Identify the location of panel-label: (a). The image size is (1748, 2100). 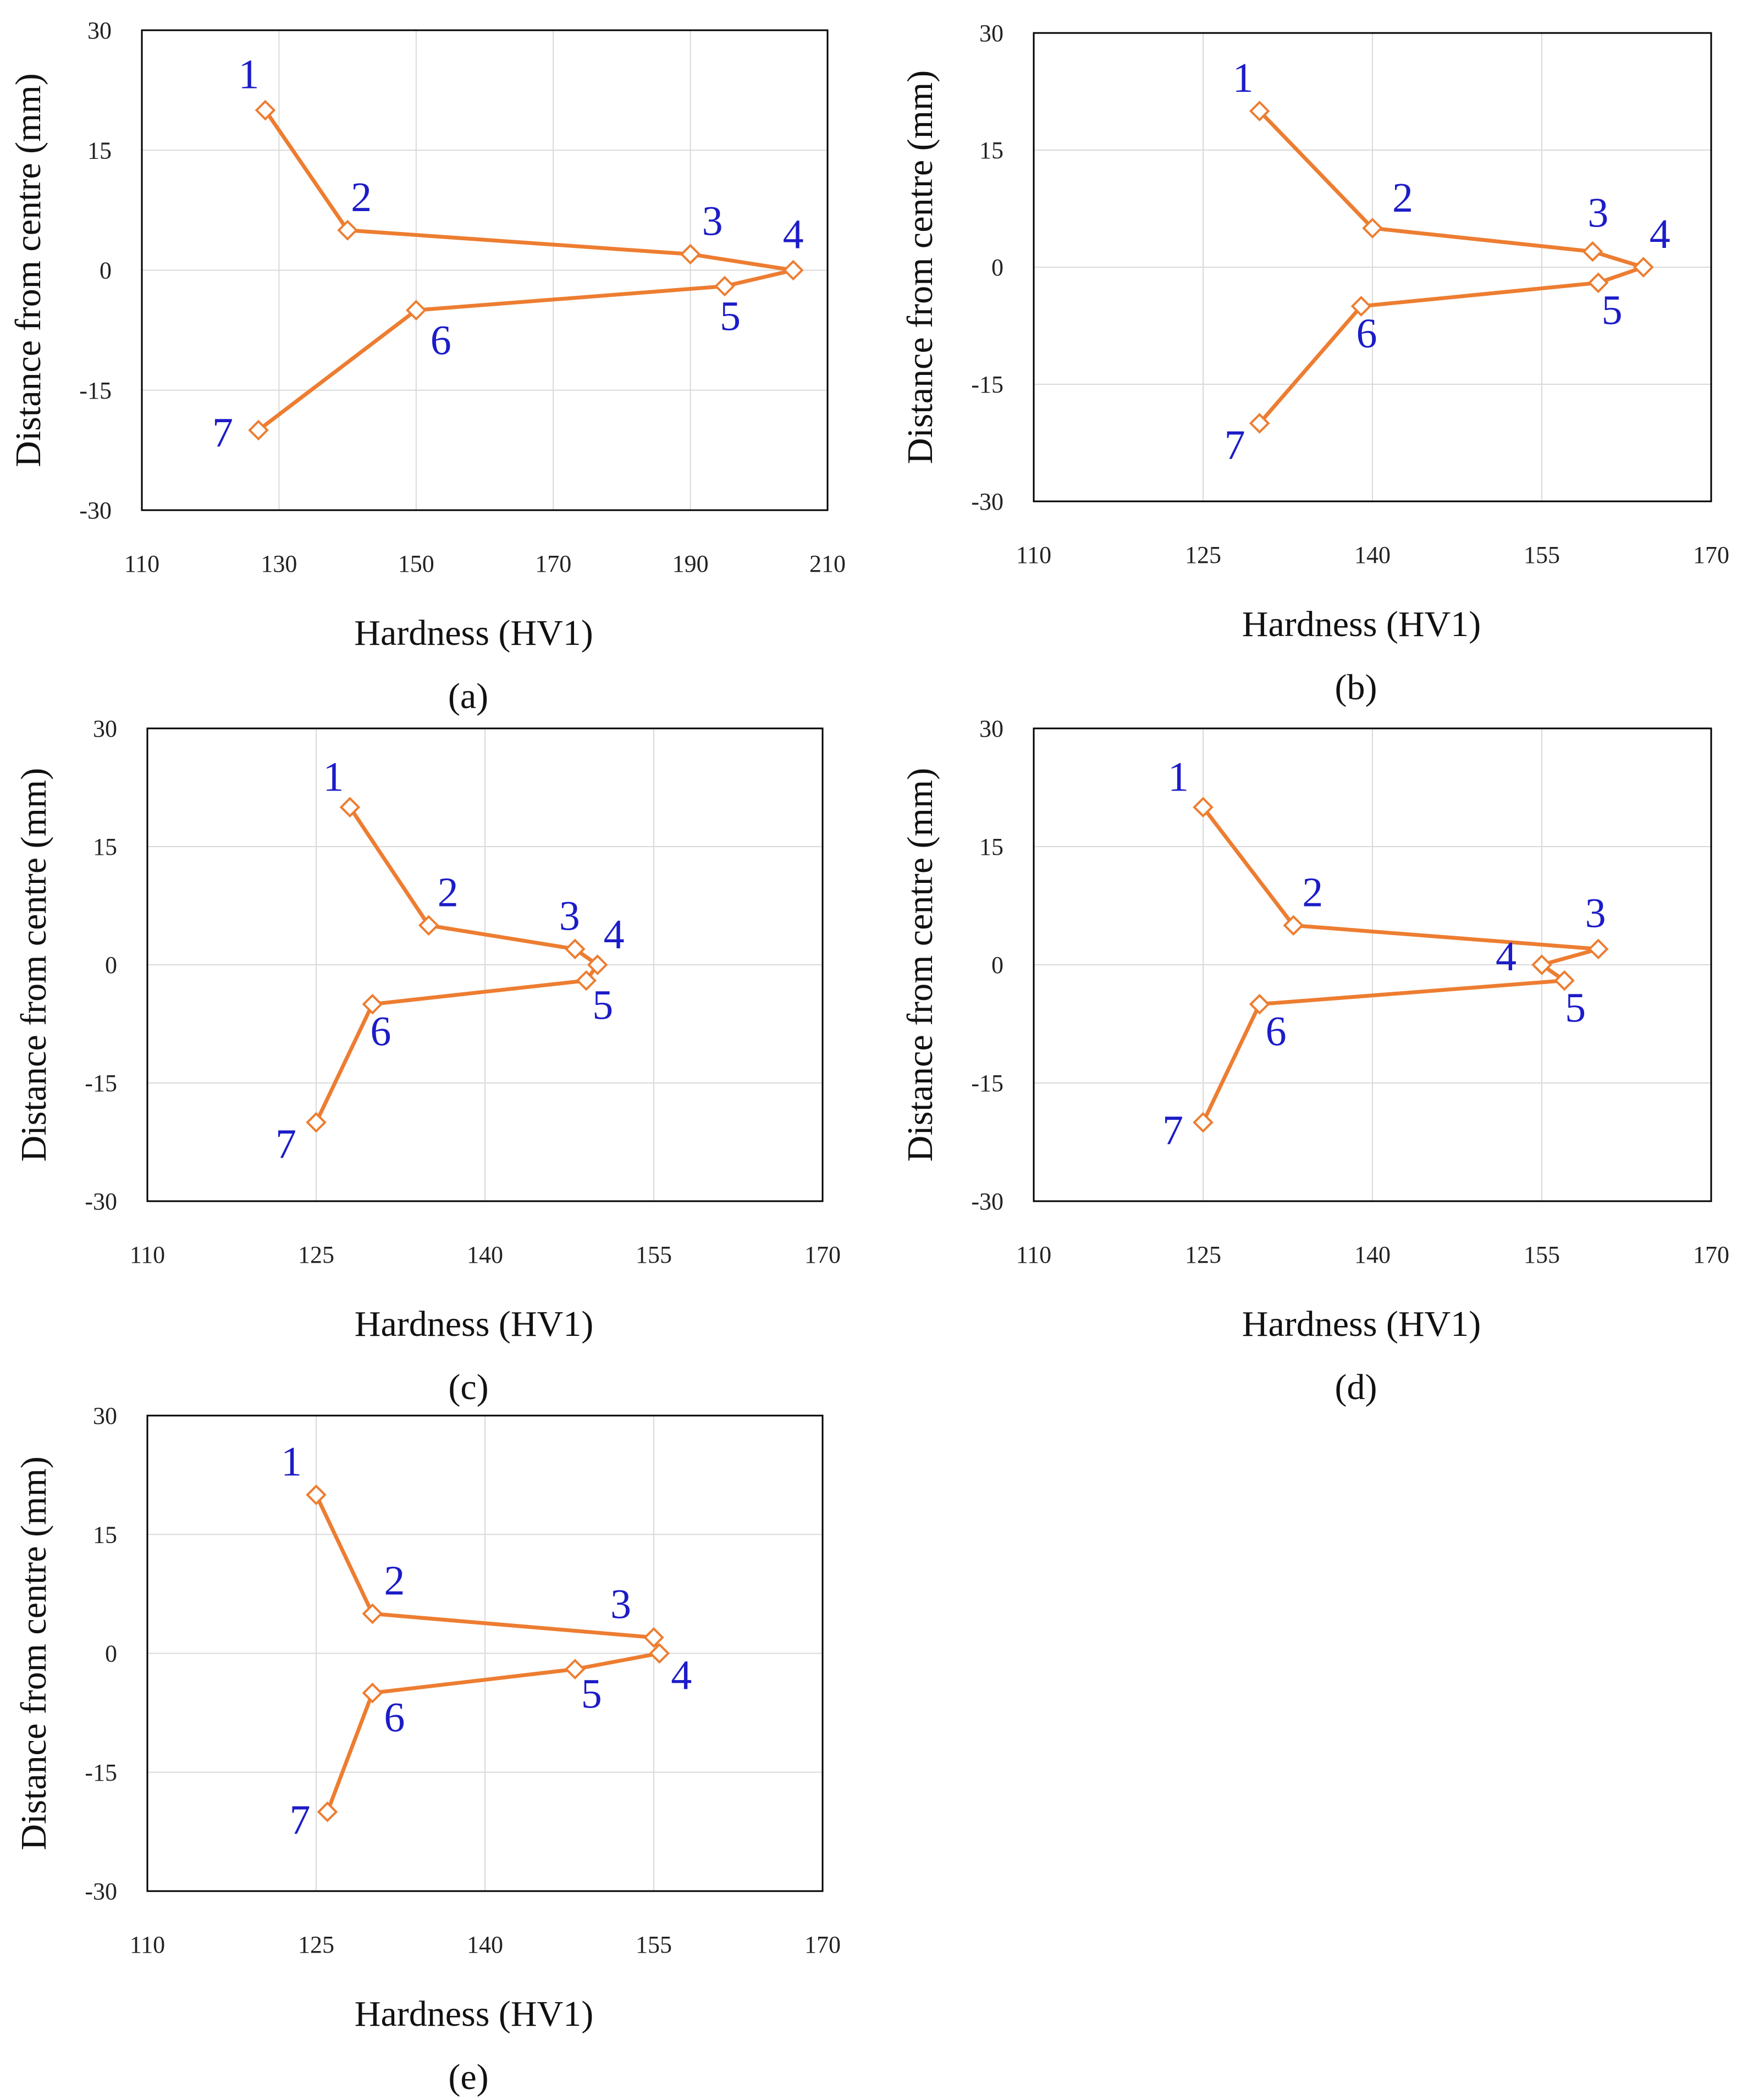
(468, 696).